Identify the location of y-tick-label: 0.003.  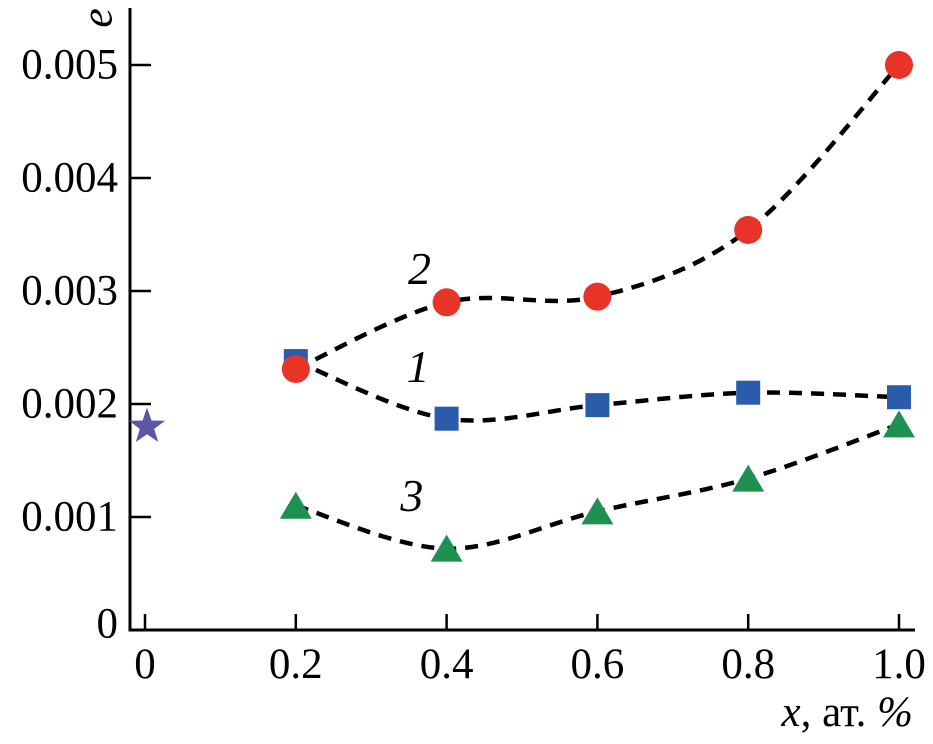
(69, 291).